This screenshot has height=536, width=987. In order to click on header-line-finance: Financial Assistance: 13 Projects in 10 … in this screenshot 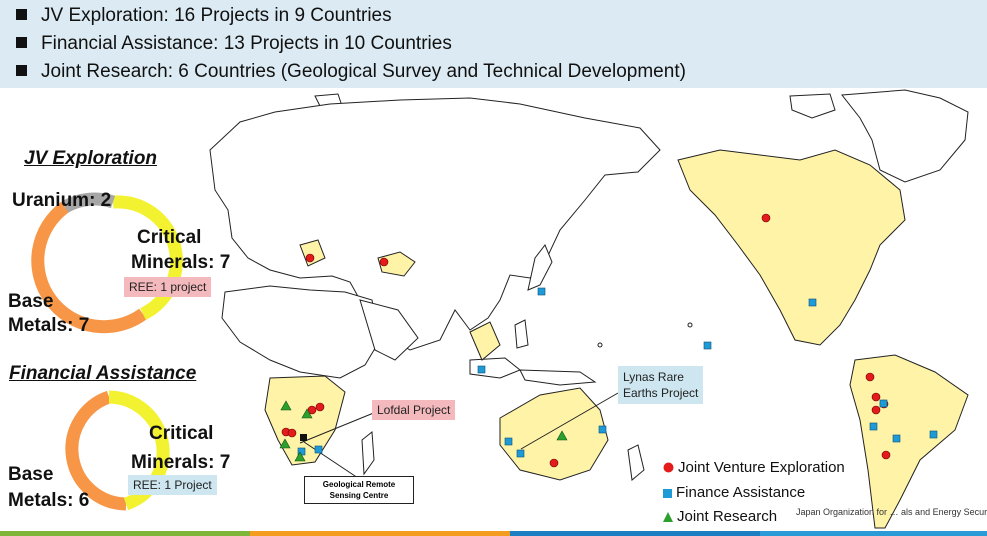, I will do `click(234, 44)`.